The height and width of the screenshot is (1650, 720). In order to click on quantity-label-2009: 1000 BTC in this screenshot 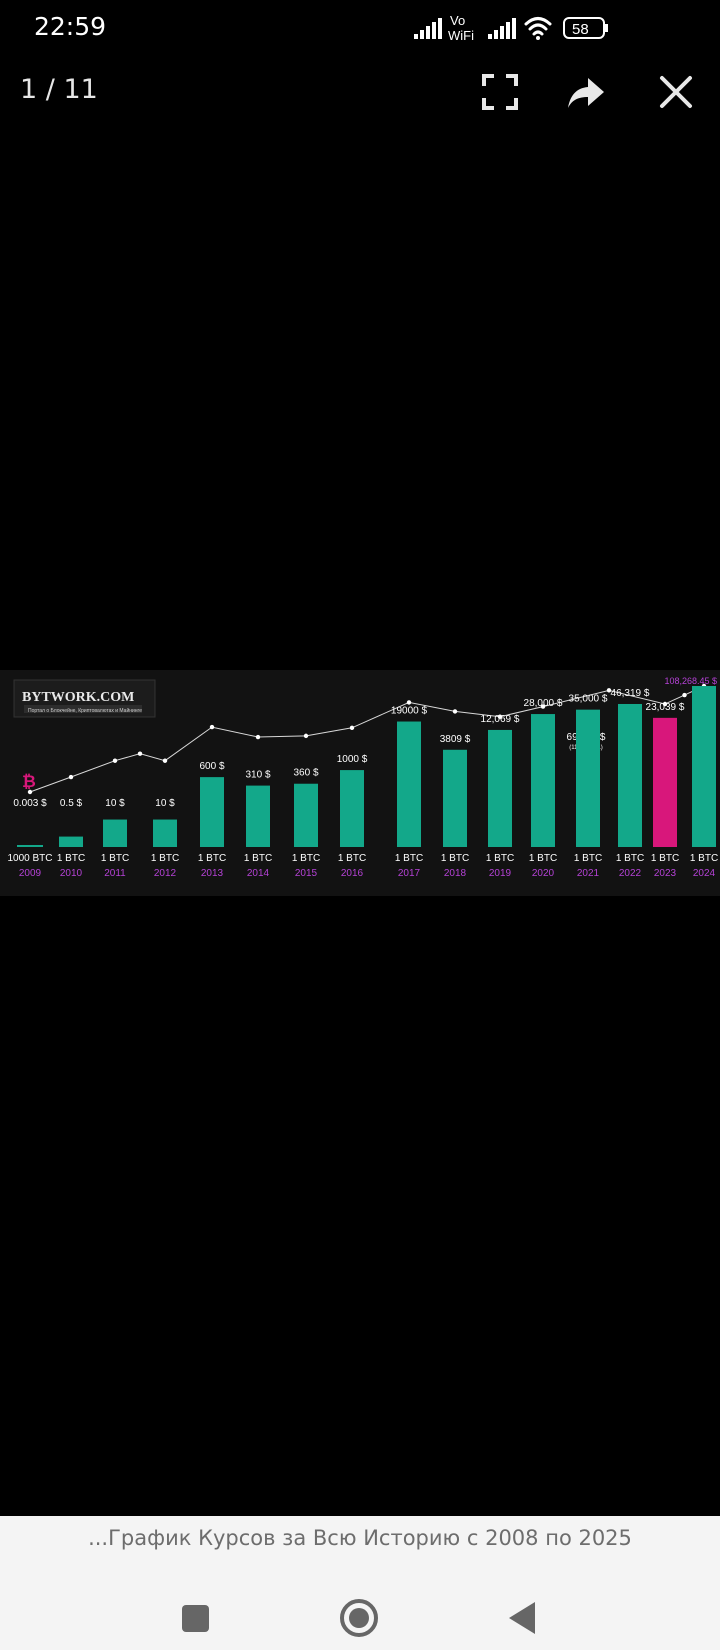, I will do `click(29, 858)`.